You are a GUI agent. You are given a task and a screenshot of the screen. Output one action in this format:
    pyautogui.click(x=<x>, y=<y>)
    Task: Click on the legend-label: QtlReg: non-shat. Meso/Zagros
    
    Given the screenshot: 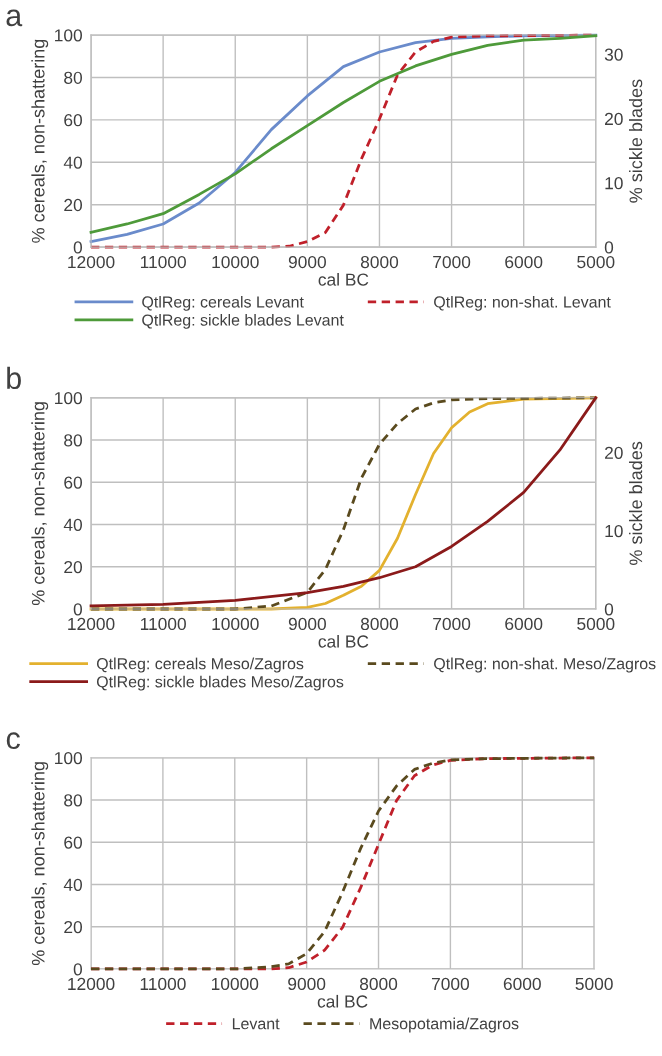 What is the action you would take?
    pyautogui.click(x=545, y=665)
    